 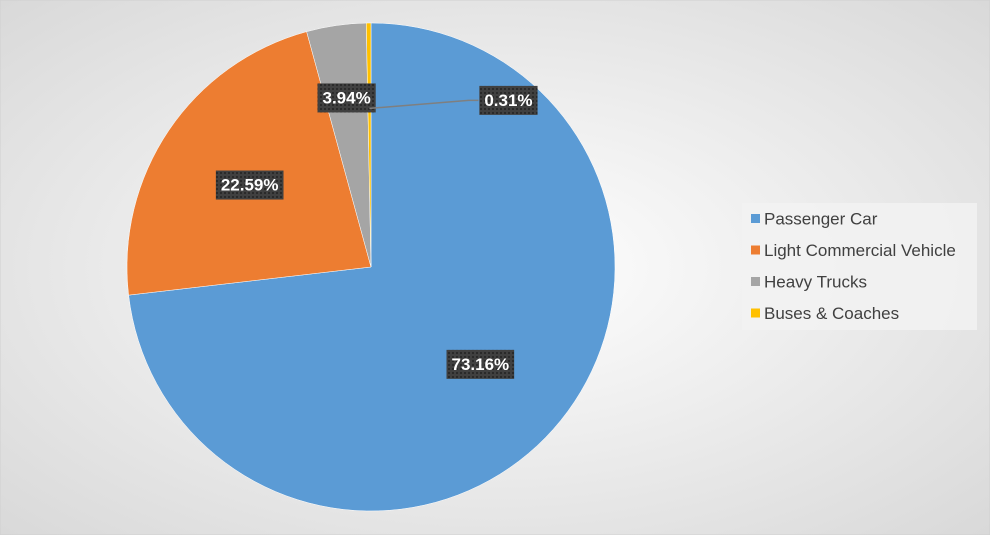 I want to click on pie-slice, so click(x=249, y=163).